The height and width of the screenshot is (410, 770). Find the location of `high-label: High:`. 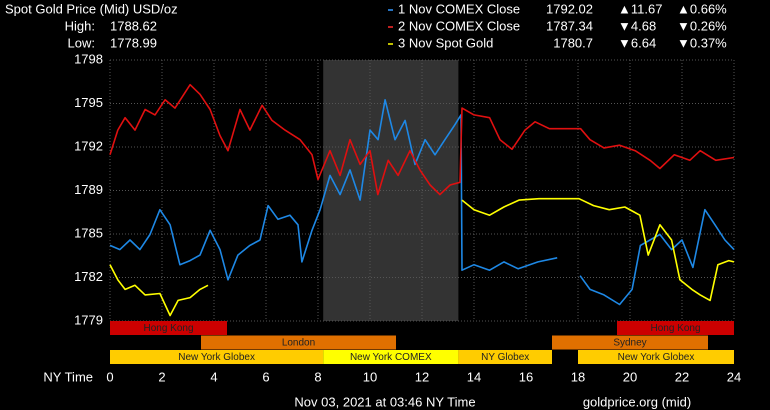

high-label: High: is located at coordinates (80, 25).